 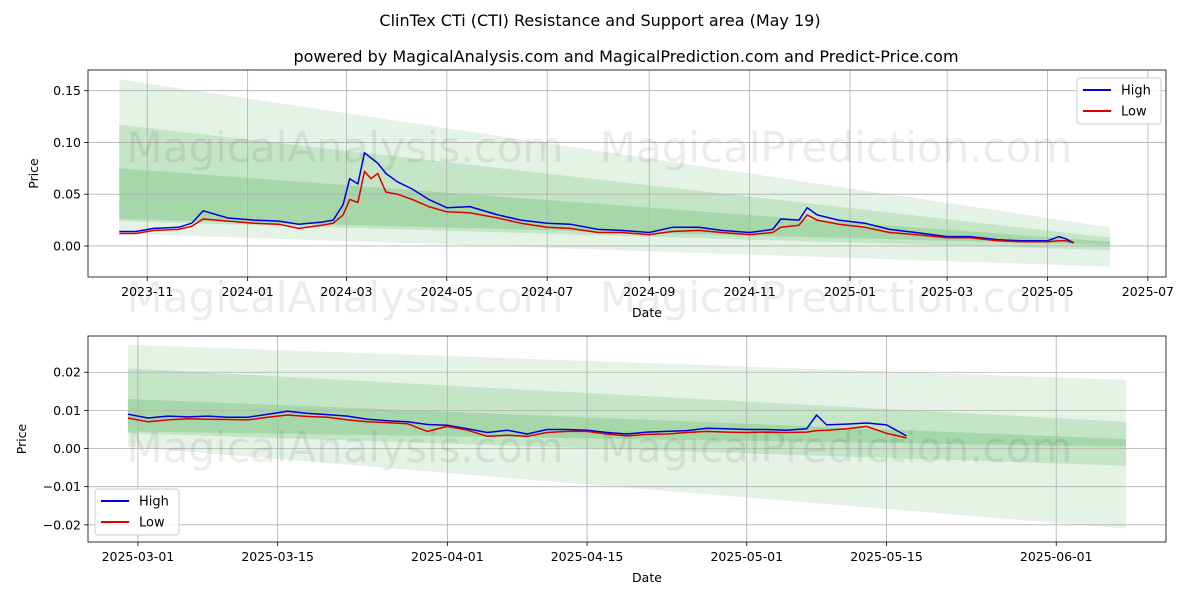 I want to click on x-tick-label: 2025-01, so click(x=850, y=291).